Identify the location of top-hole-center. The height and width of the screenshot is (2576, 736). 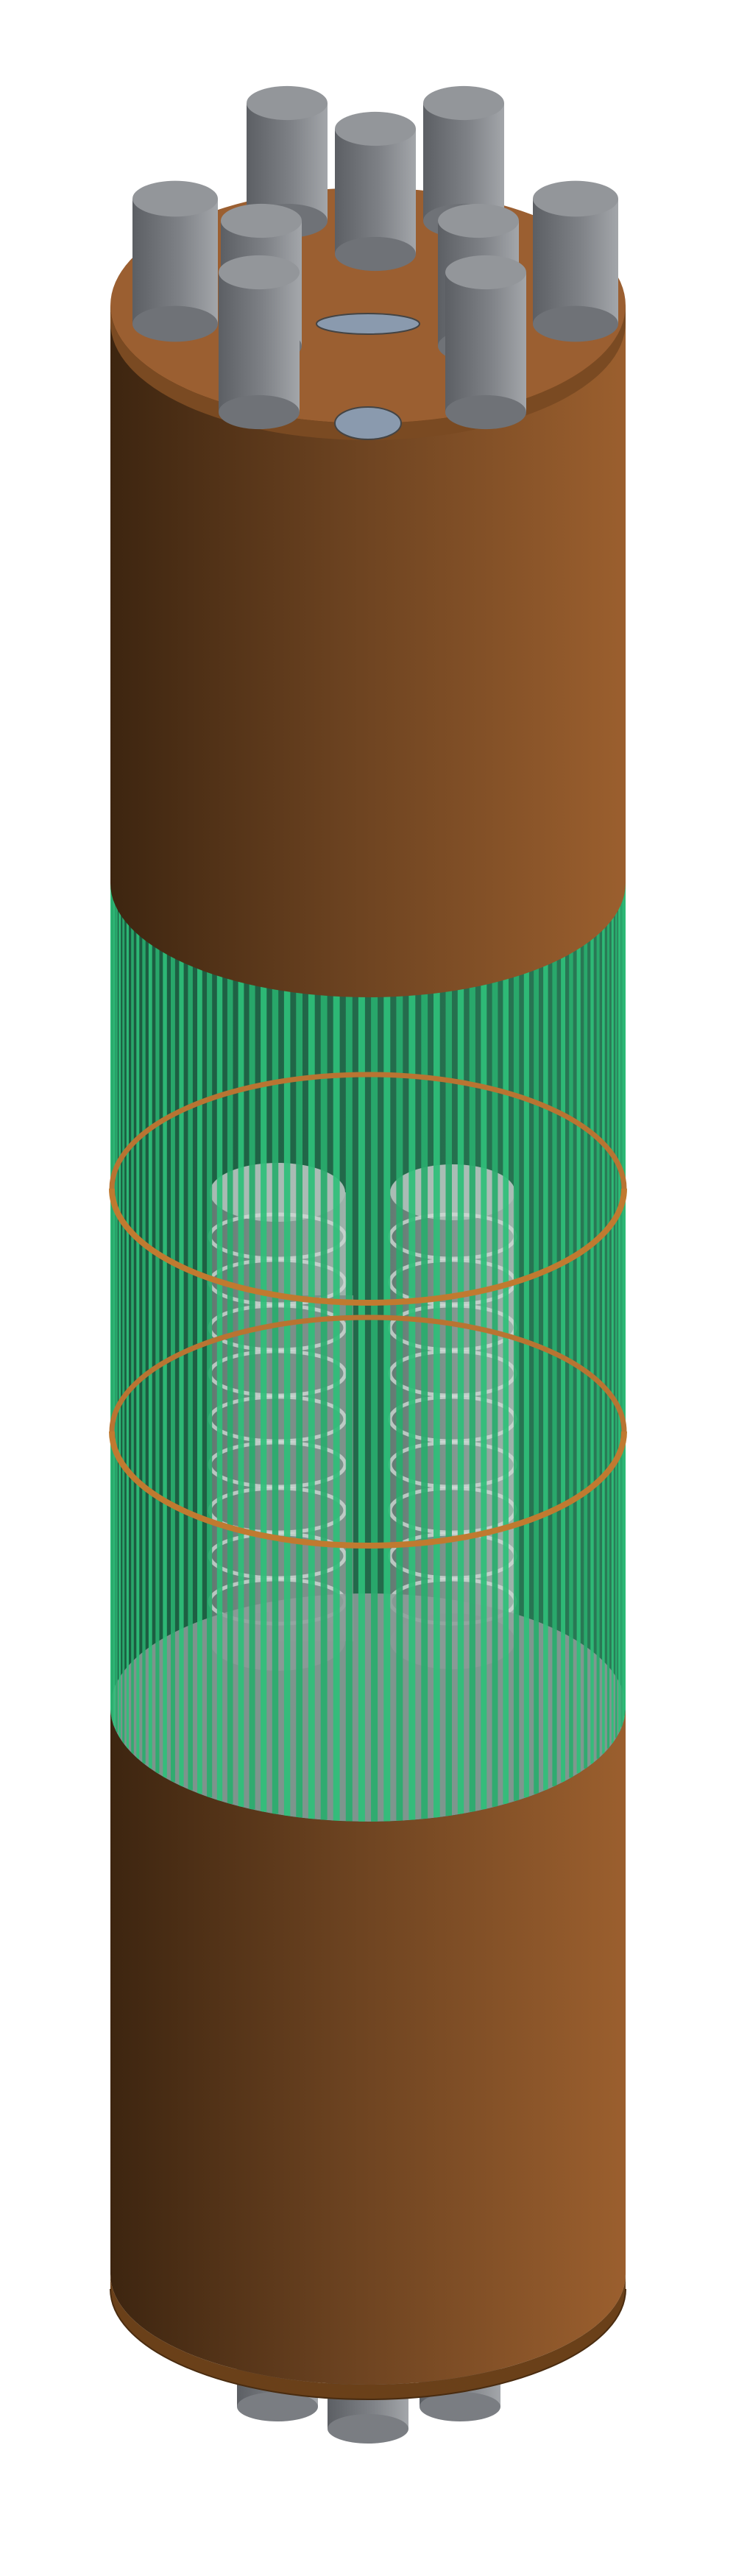
(368, 324).